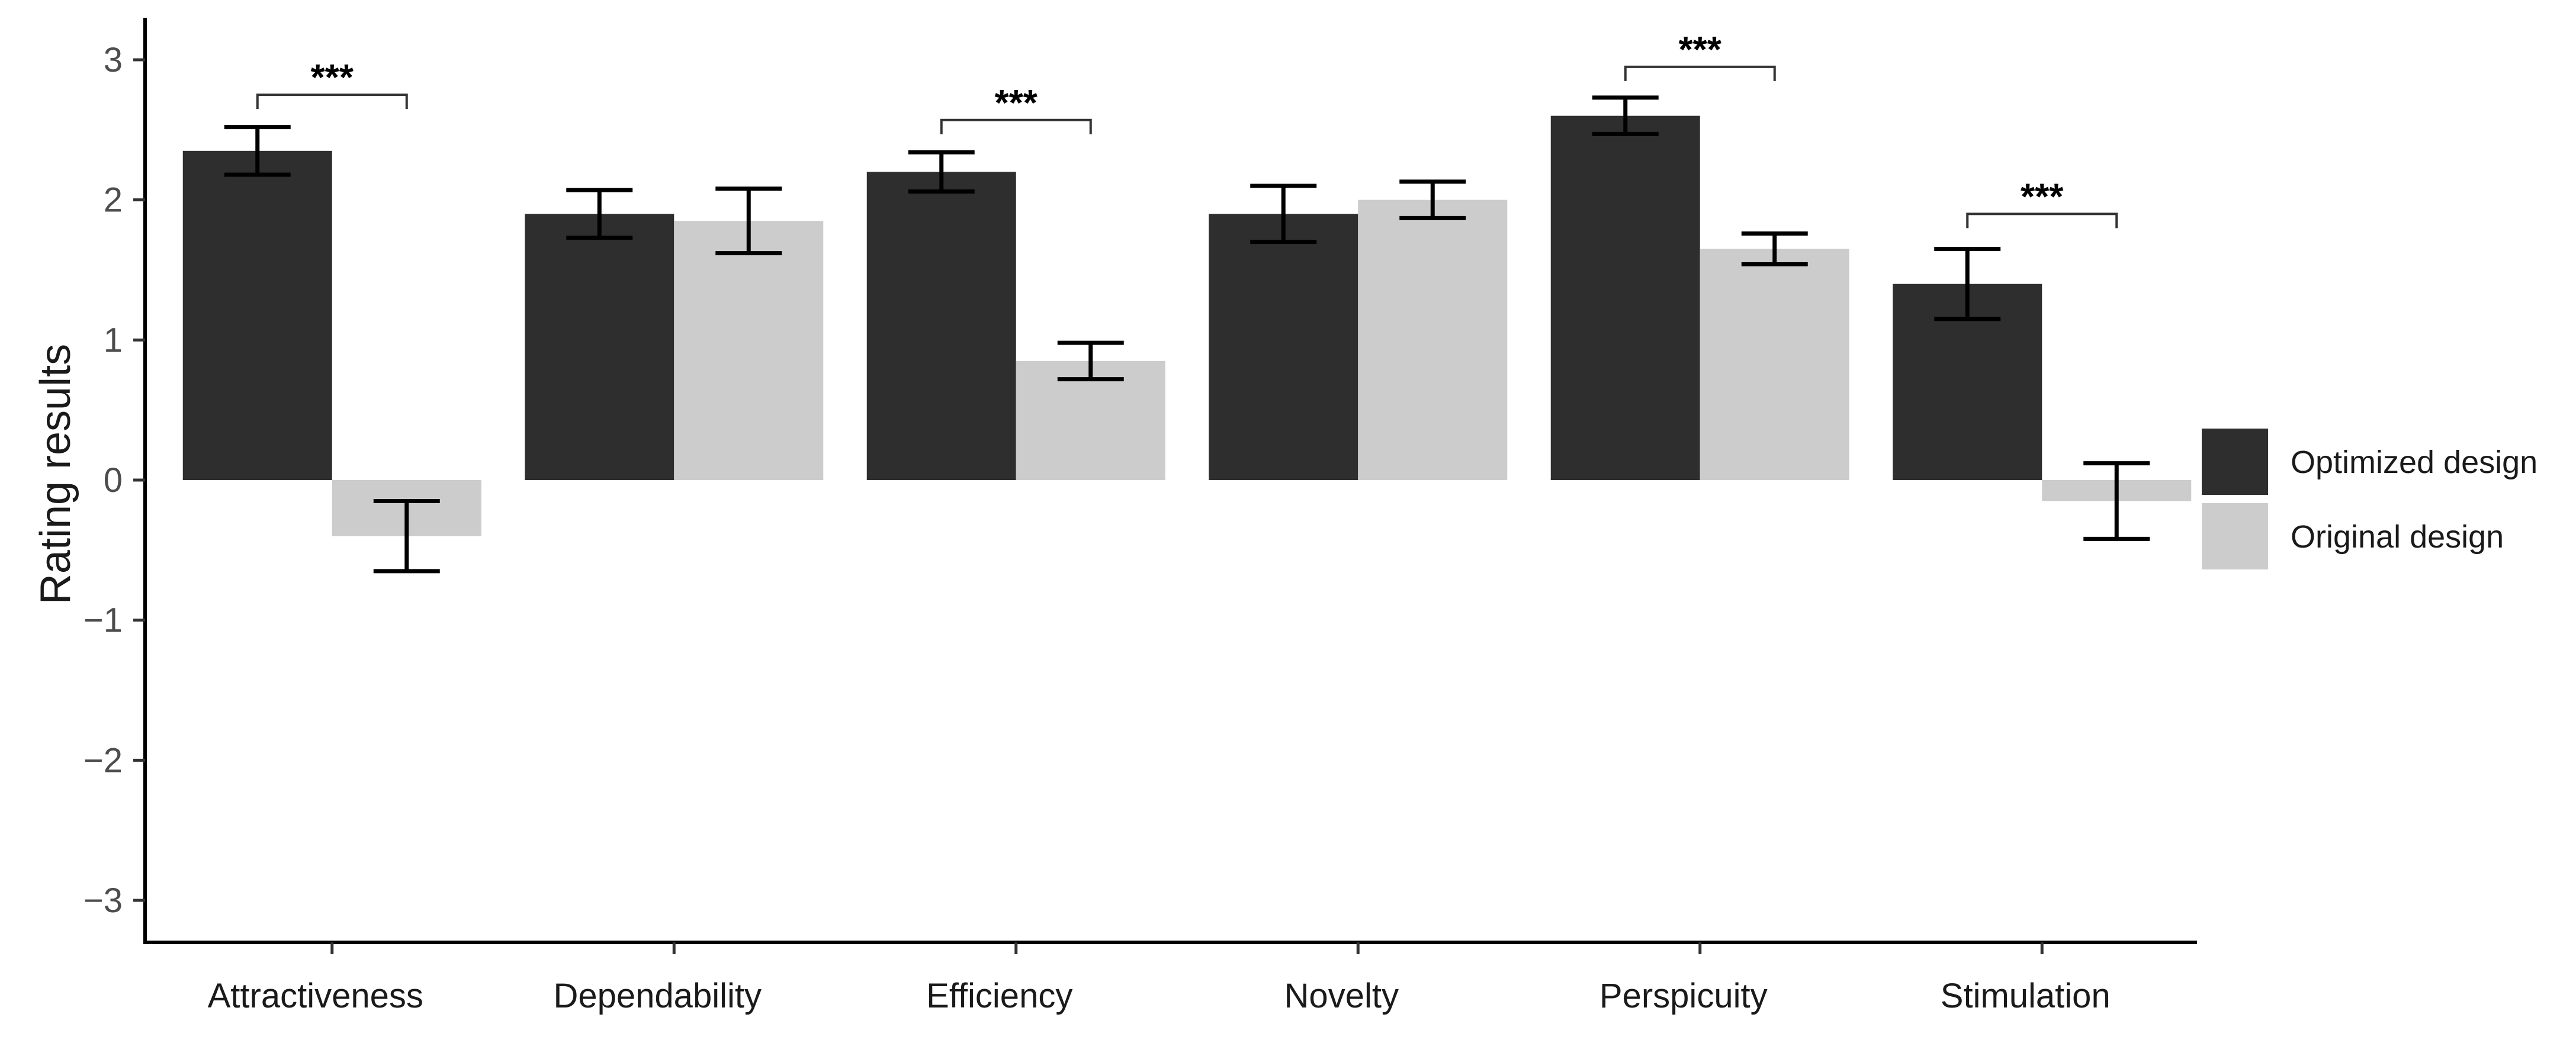 Image resolution: width=2576 pixels, height=1043 pixels. Describe the element at coordinates (2414, 462) in the screenshot. I see `legend-label-optimized: Optimized design` at that location.